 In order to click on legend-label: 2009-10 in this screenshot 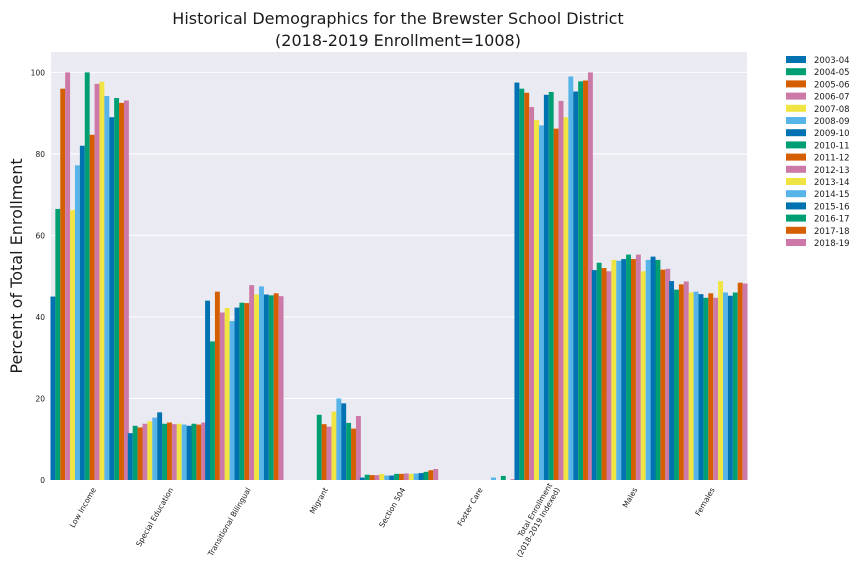, I will do `click(832, 134)`.